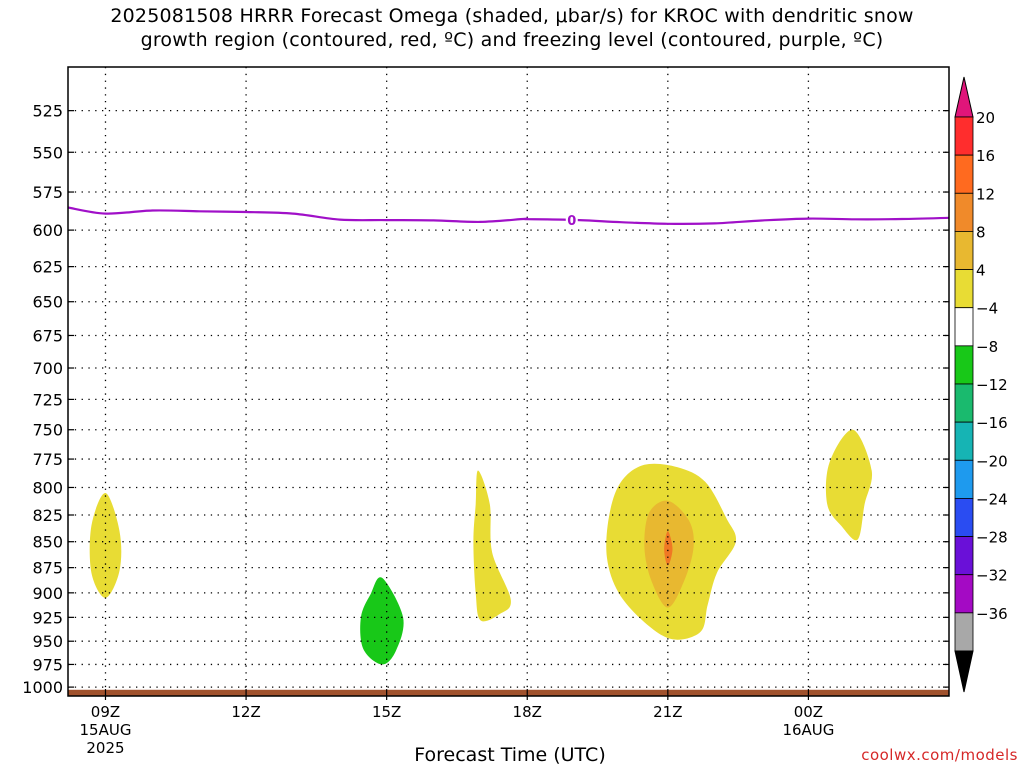  Describe the element at coordinates (47, 230) in the screenshot. I see `y-tick-label-600: 600` at that location.